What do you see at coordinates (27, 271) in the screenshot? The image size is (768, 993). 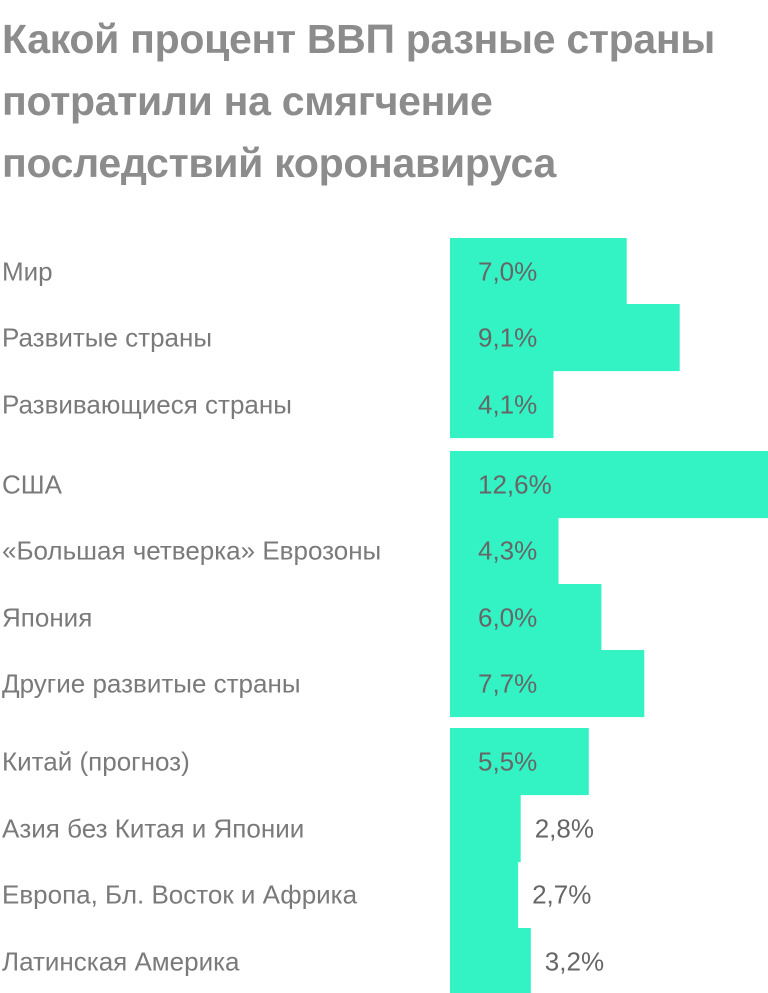 I see `category-label: Мир` at bounding box center [27, 271].